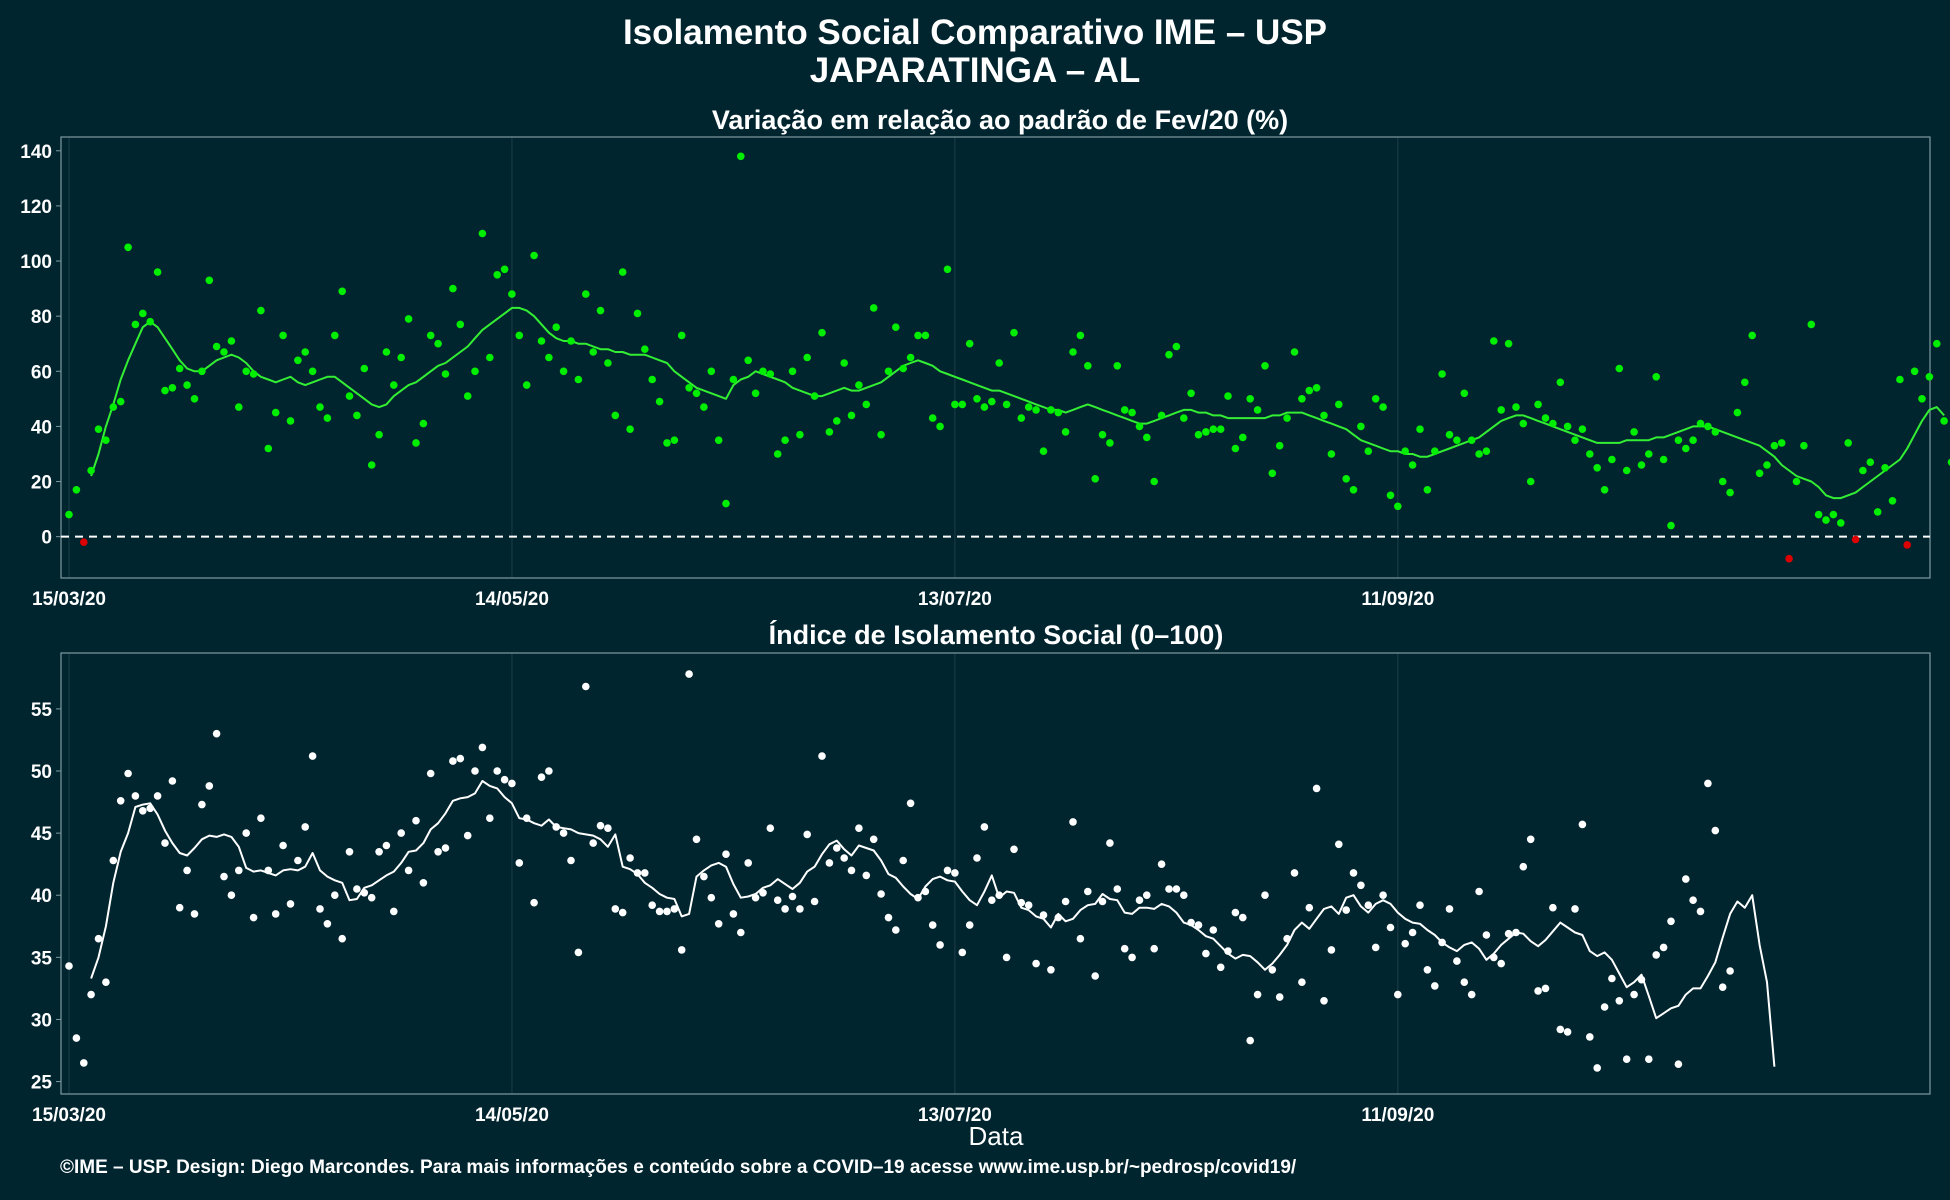 The image size is (1950, 1200). Describe the element at coordinates (46, 897) in the screenshot. I see `bottom-y-axis: 25 30 35 40 45 50 55` at that location.